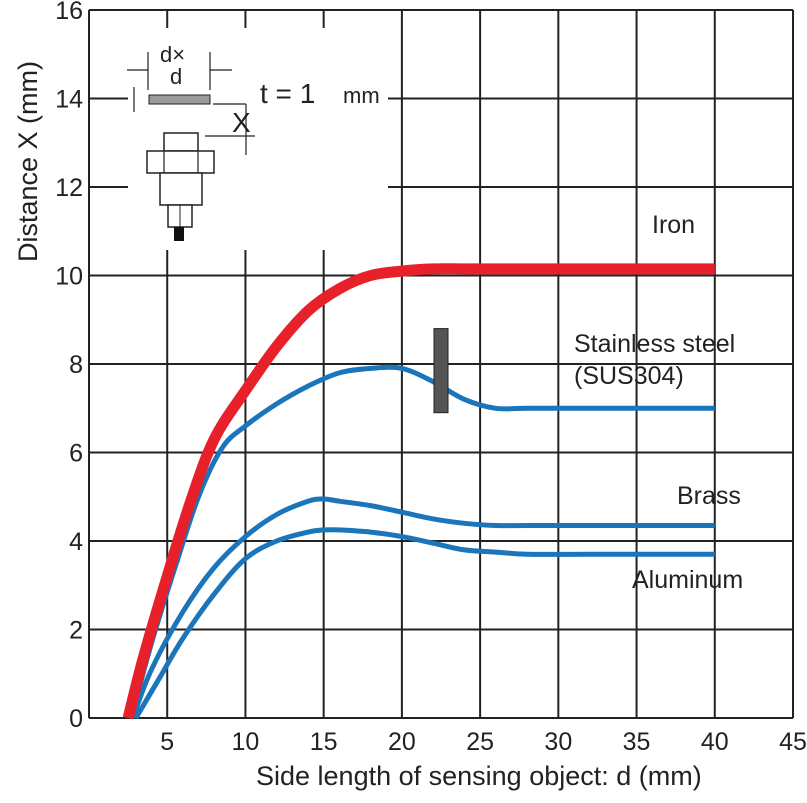 Image resolution: width=807 pixels, height=803 pixels. I want to click on y-tick-label: 6, so click(76, 454).